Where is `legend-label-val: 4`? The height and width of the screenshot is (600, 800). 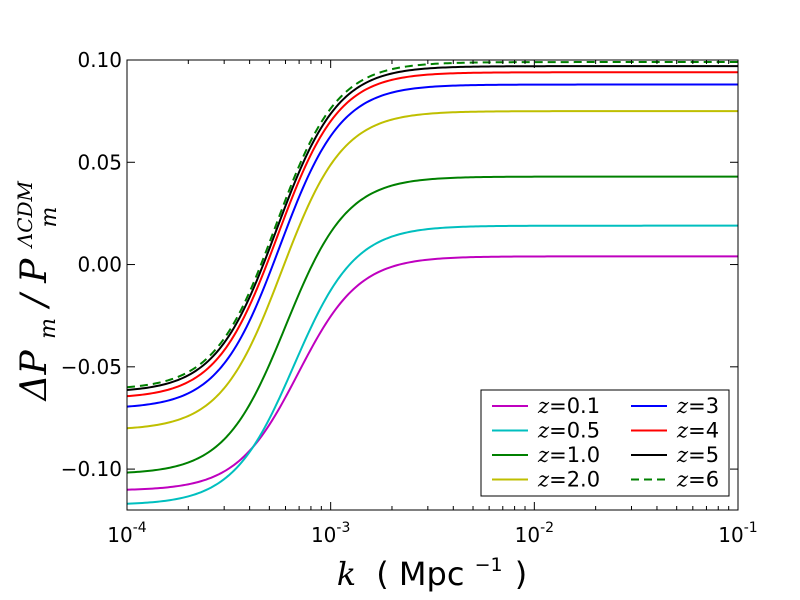 legend-label-val: 4 is located at coordinates (712, 431).